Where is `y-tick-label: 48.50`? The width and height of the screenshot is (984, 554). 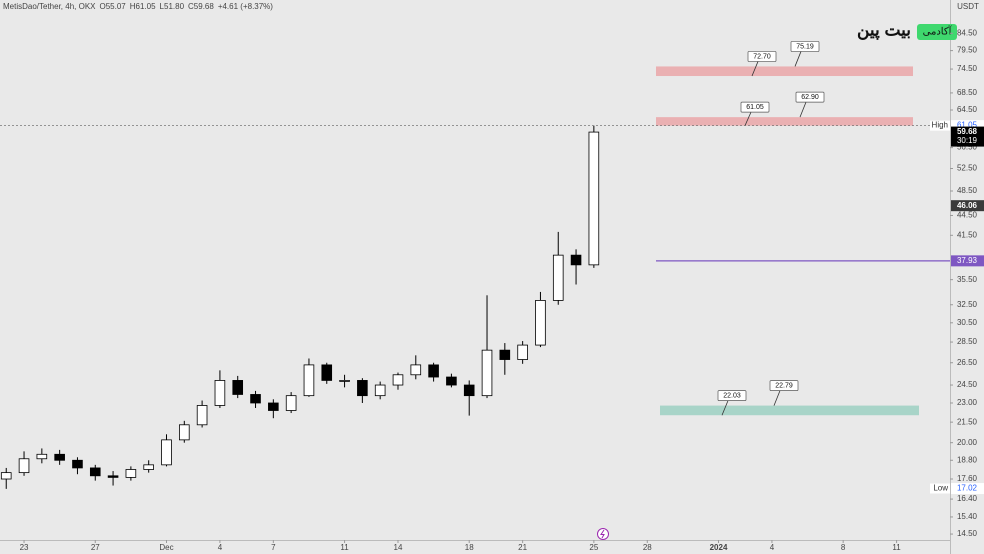 y-tick-label: 48.50 is located at coordinates (967, 190).